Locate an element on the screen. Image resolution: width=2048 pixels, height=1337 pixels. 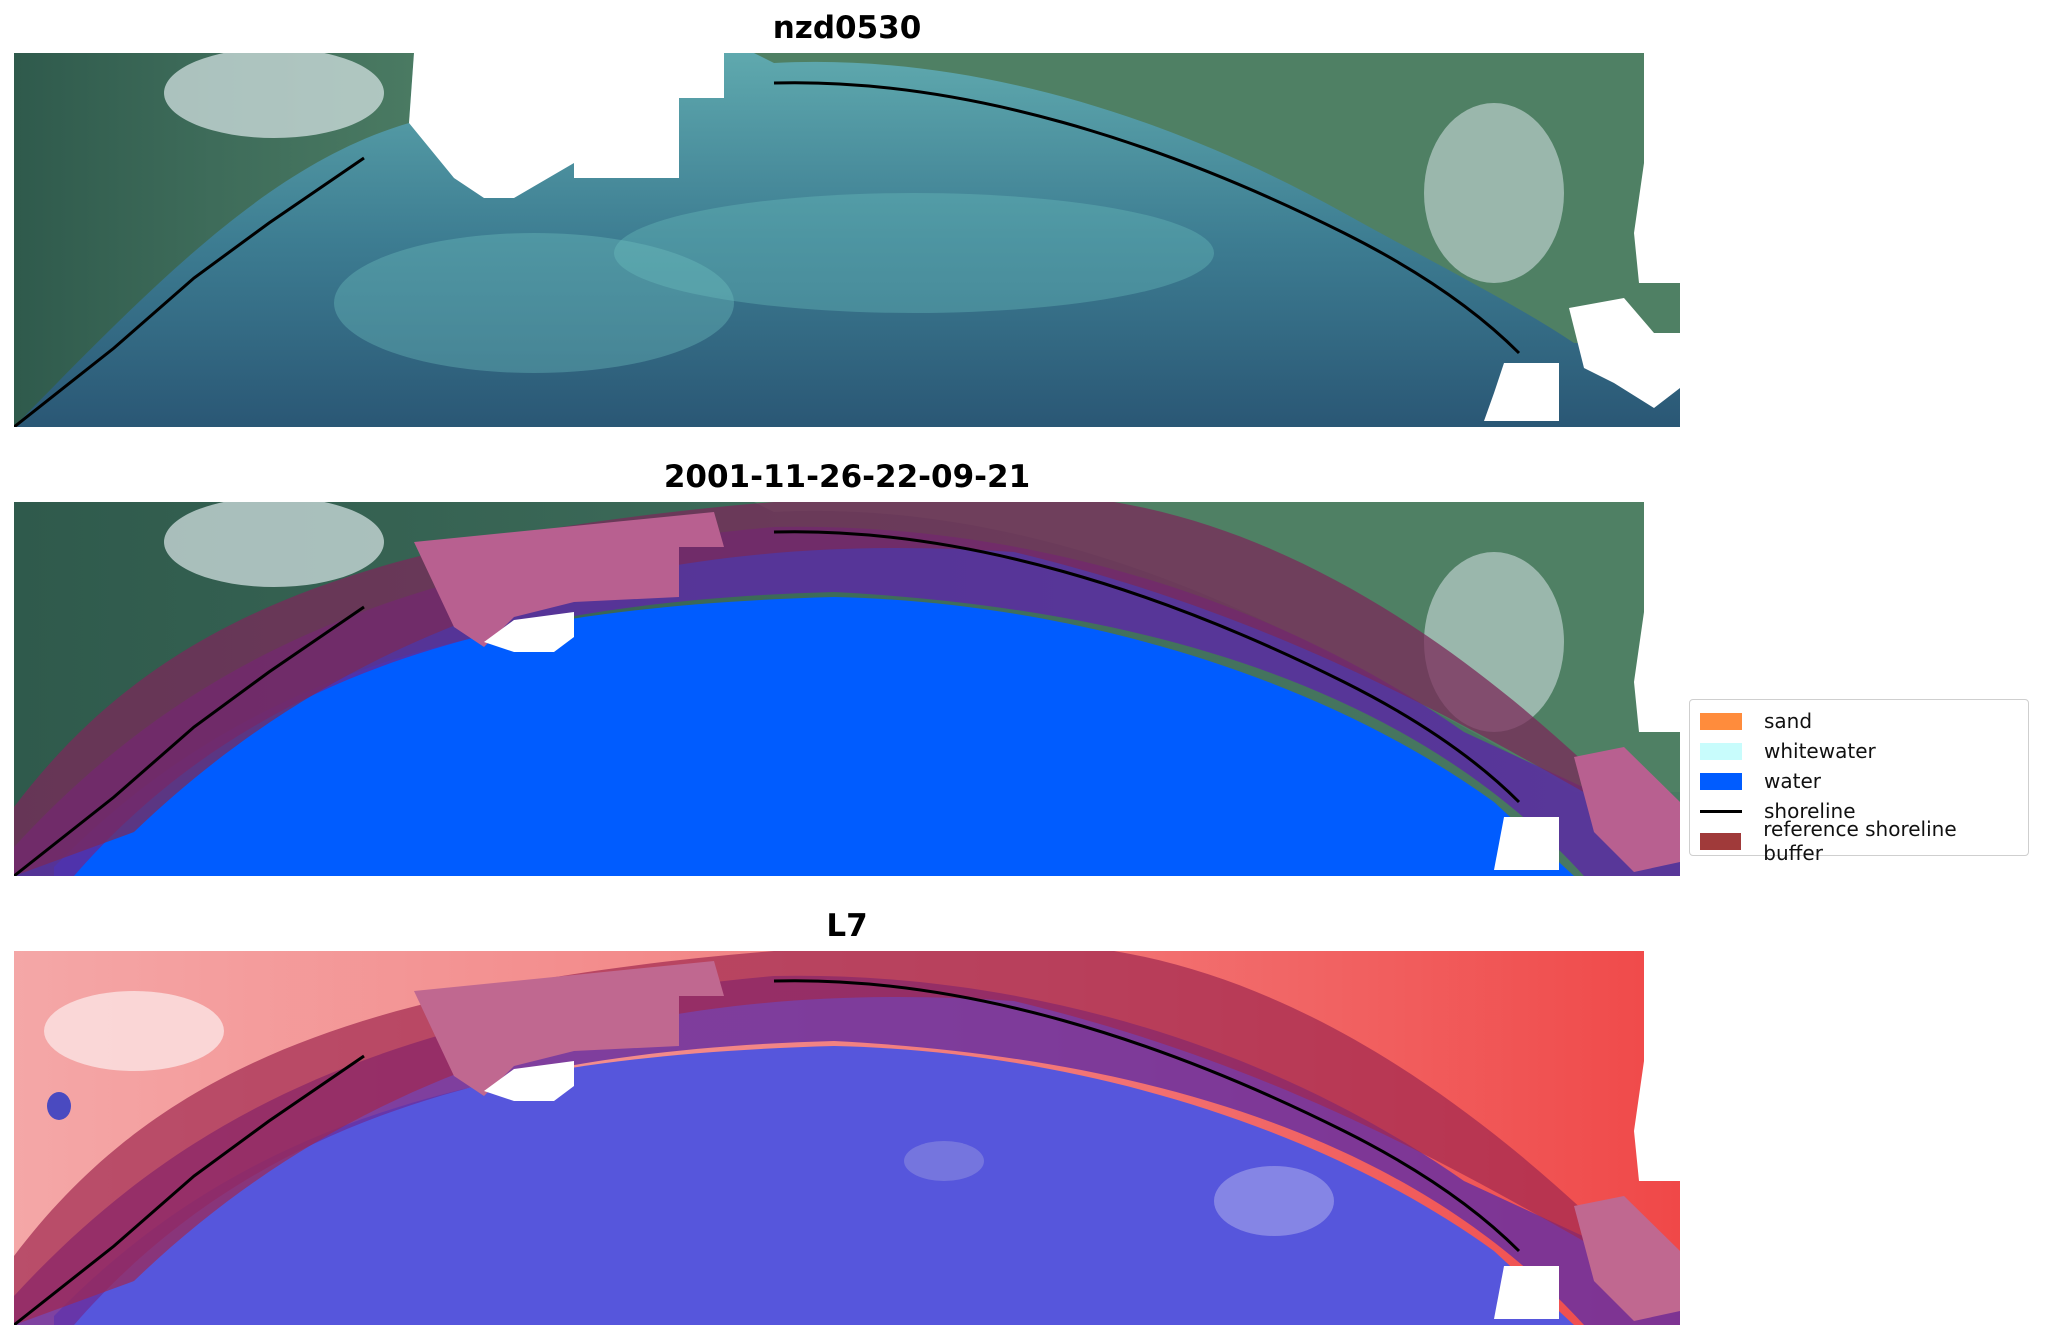
panel-title-1: nzd0530 is located at coordinates (847, 28).